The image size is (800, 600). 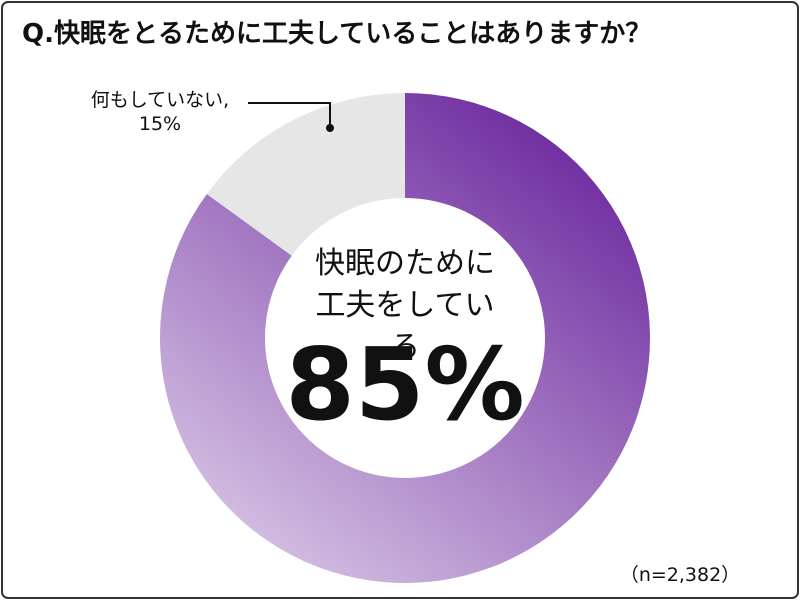 I want to click on leader-line, so click(x=289, y=114).